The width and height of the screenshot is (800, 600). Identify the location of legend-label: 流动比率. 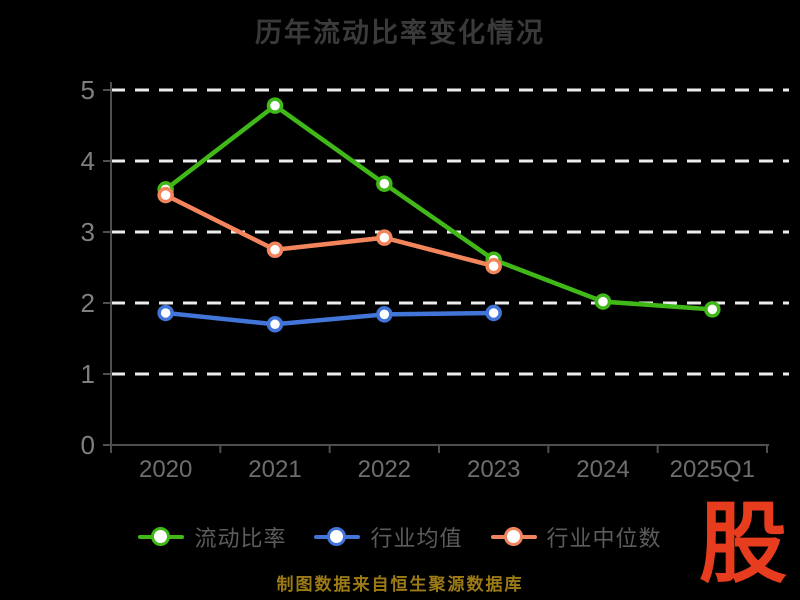
(240, 538).